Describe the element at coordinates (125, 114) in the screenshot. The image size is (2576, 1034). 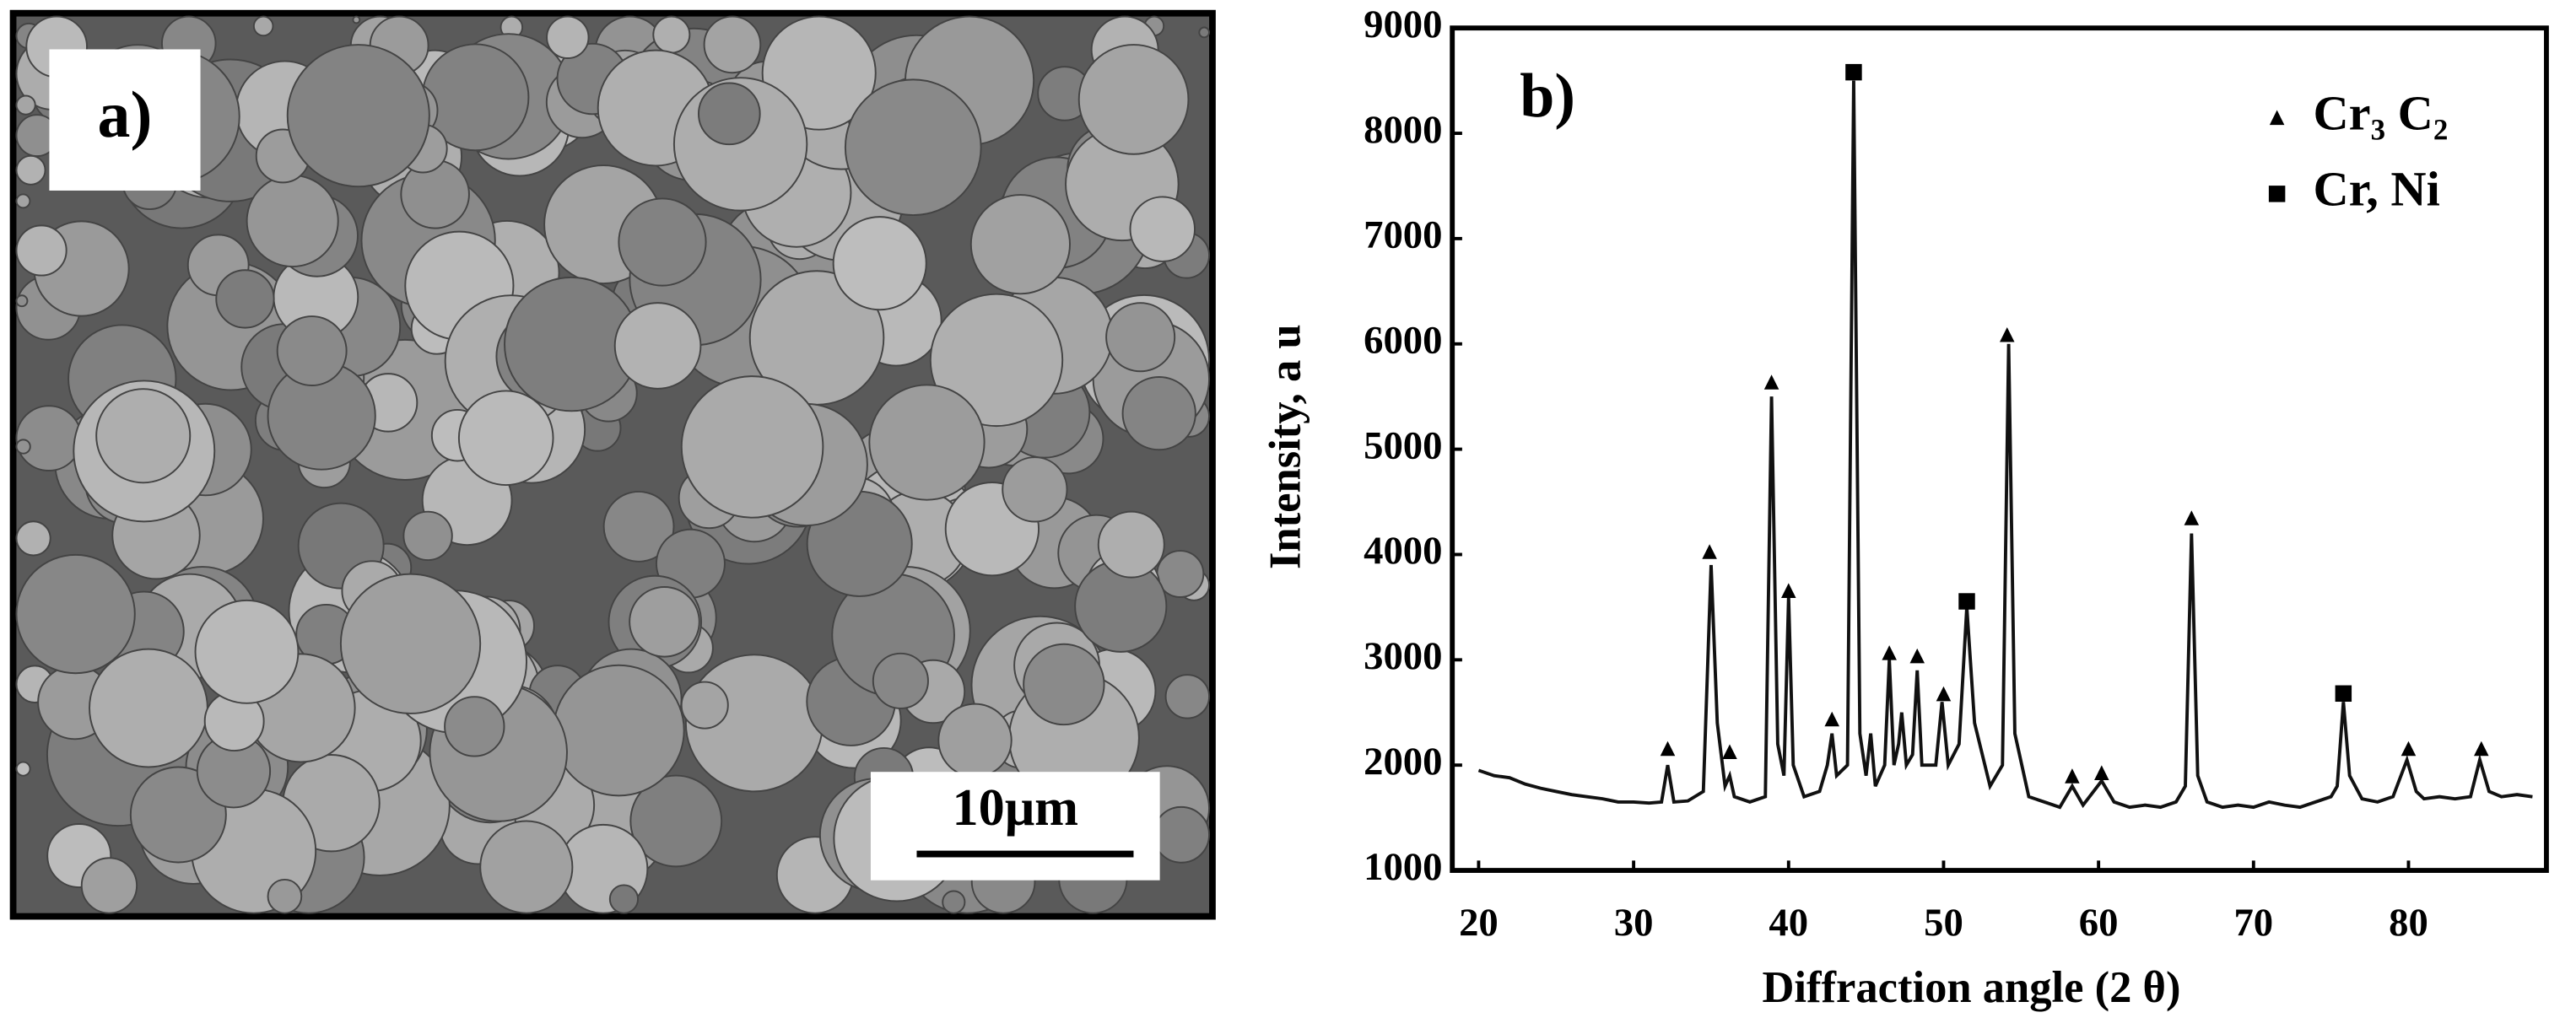
I see `panel-label: a)` at that location.